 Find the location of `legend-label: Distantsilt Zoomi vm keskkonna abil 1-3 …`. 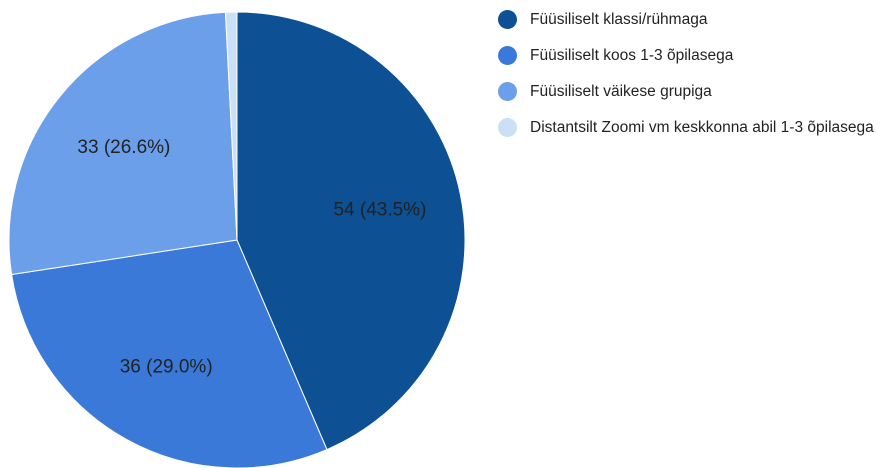

legend-label: Distantsilt Zoomi vm keskkonna abil 1-3 … is located at coordinates (702, 127).